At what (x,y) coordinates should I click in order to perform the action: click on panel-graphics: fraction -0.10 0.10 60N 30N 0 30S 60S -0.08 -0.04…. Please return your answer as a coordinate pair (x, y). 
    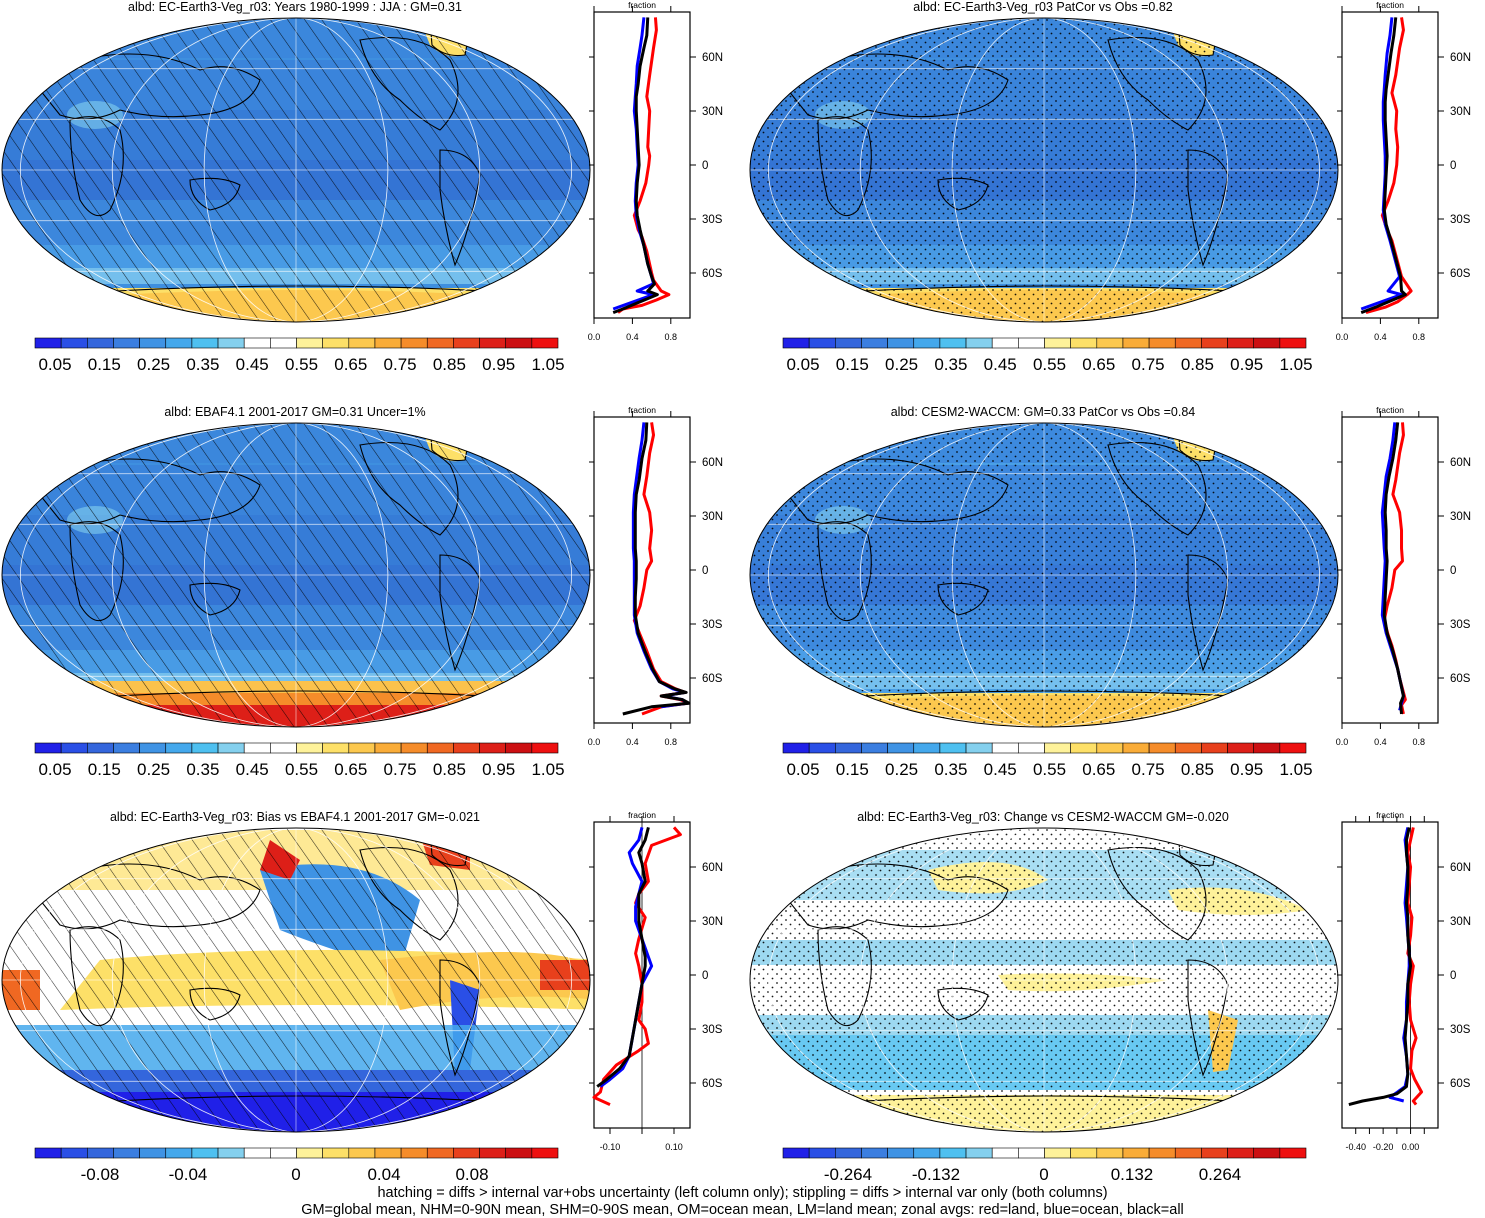
    Looking at the image, I should click on (362, 997).